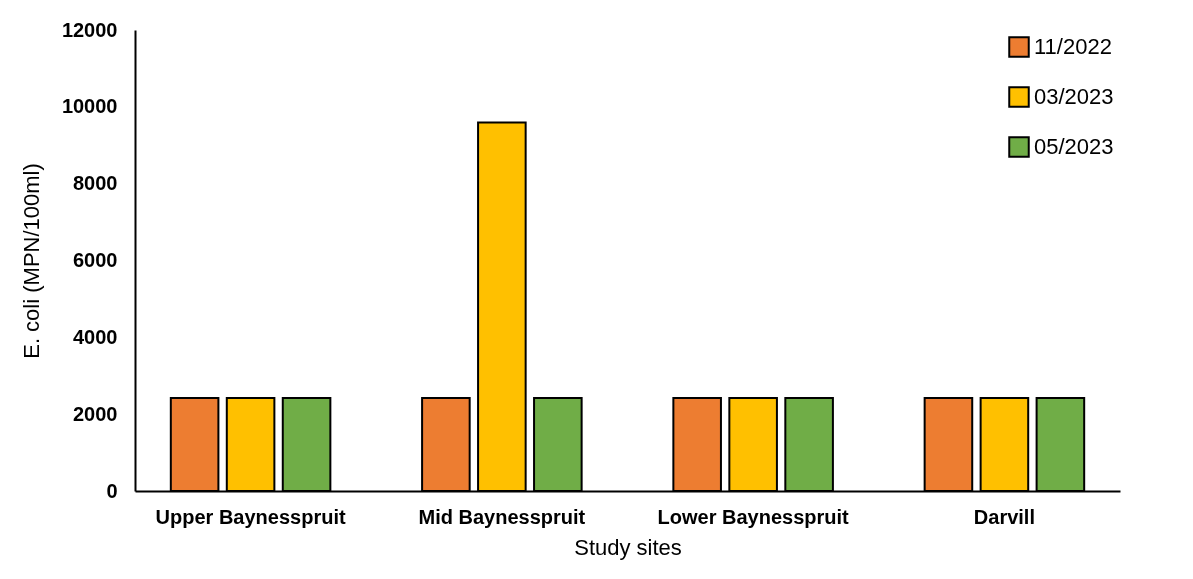 This screenshot has height=579, width=1193. What do you see at coordinates (1004, 516) in the screenshot?
I see `x-tick-label: Darvill` at bounding box center [1004, 516].